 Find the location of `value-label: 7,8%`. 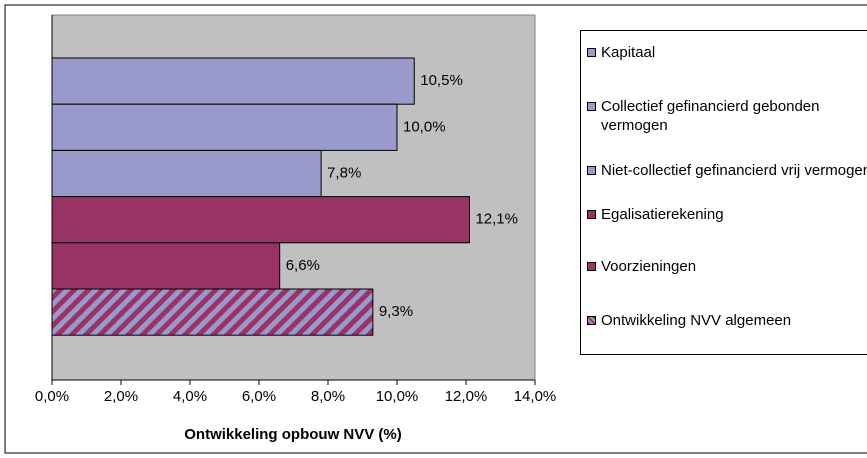

value-label: 7,8% is located at coordinates (344, 172).